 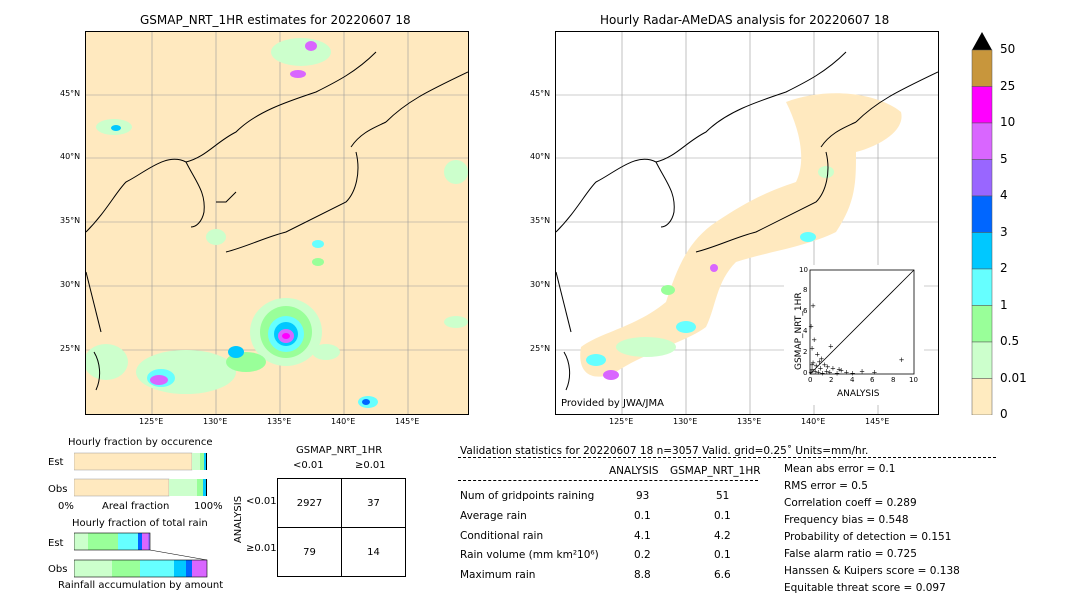 I want to click on contingency-row-label: <0.01, so click(x=261, y=501).